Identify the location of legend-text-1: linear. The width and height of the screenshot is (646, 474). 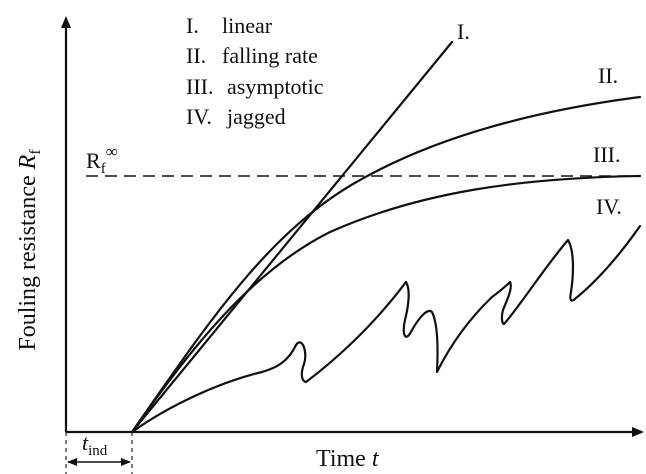
(247, 25).